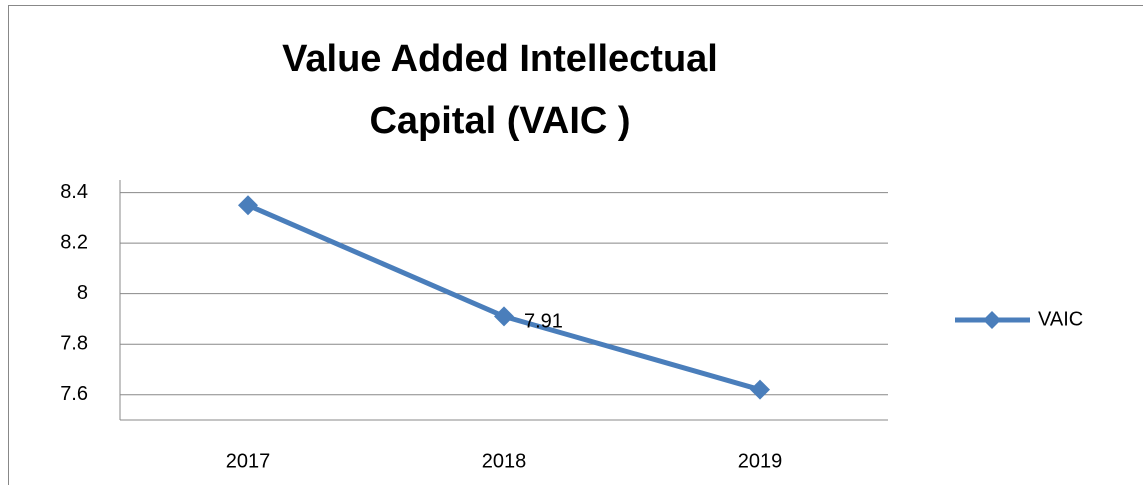  I want to click on x-tick-label: 2019, so click(760, 461).